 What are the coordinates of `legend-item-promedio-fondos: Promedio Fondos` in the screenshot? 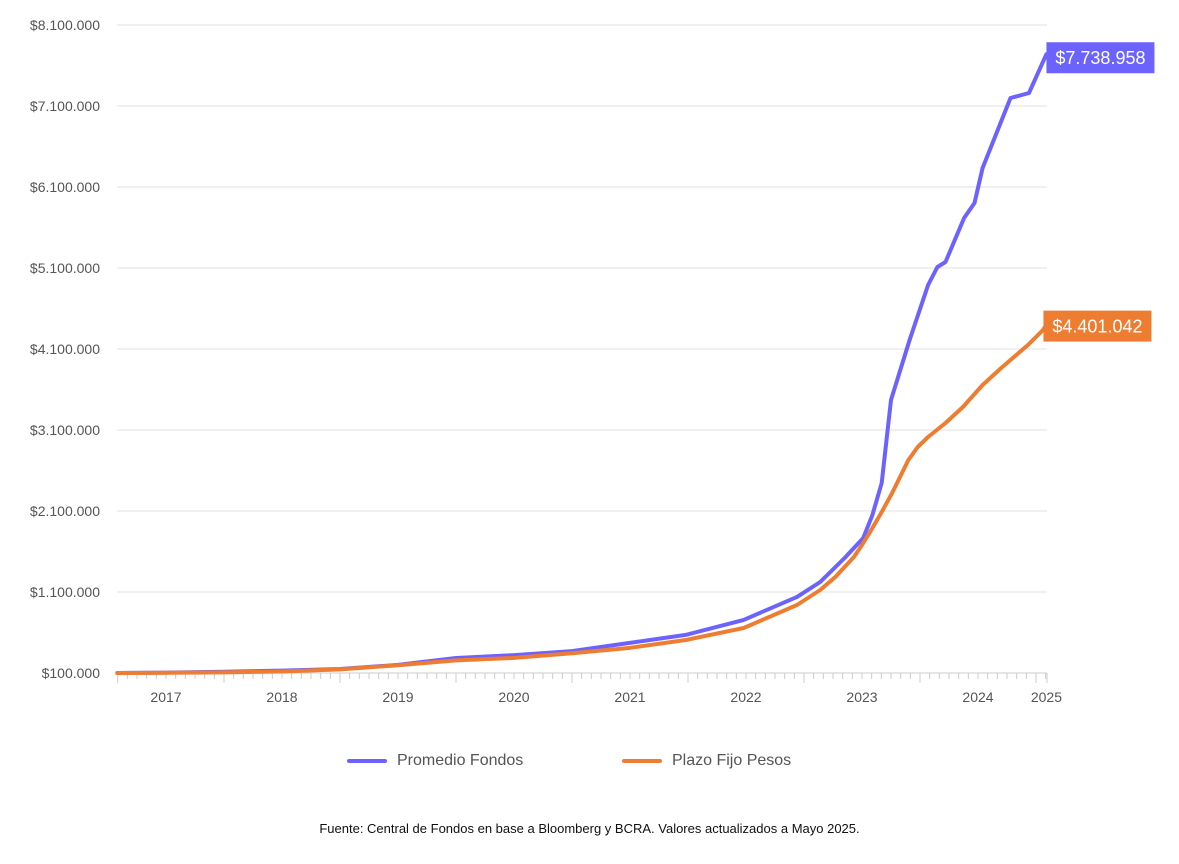 It's located at (435, 761).